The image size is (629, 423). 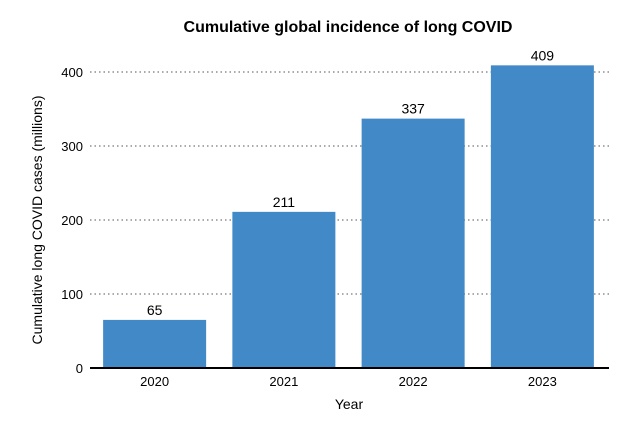 What do you see at coordinates (413, 243) in the screenshot?
I see `bar-2022` at bounding box center [413, 243].